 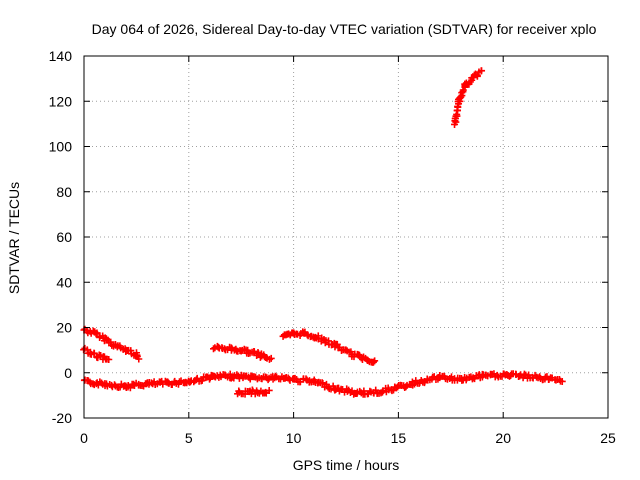 What do you see at coordinates (608, 438) in the screenshot?
I see `x-tick-label: 25` at bounding box center [608, 438].